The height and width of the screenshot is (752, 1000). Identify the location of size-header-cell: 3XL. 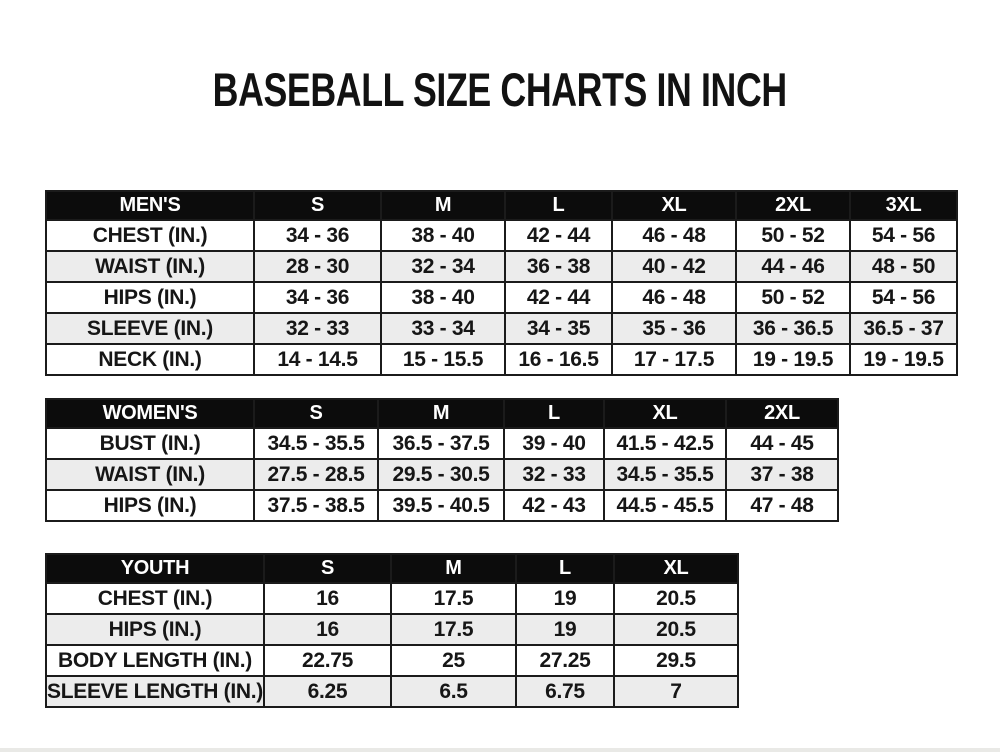
(903, 205).